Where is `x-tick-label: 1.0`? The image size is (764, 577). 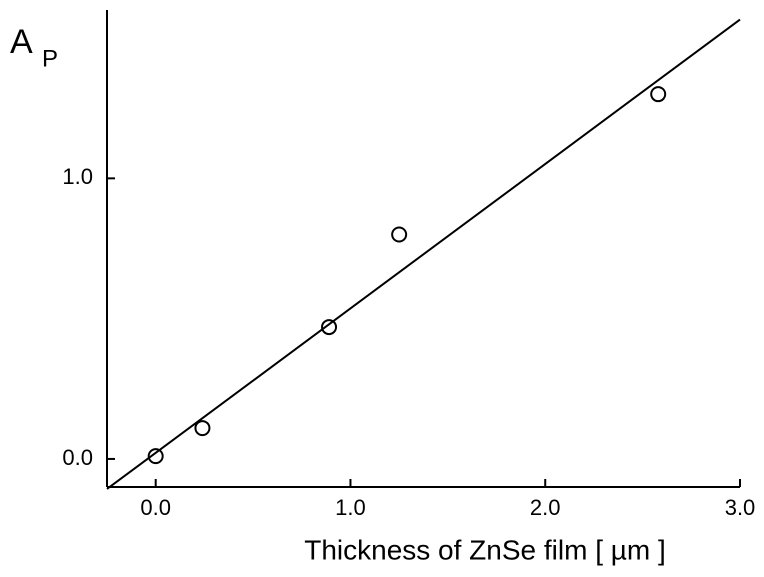
x-tick-label: 1.0 is located at coordinates (350, 507).